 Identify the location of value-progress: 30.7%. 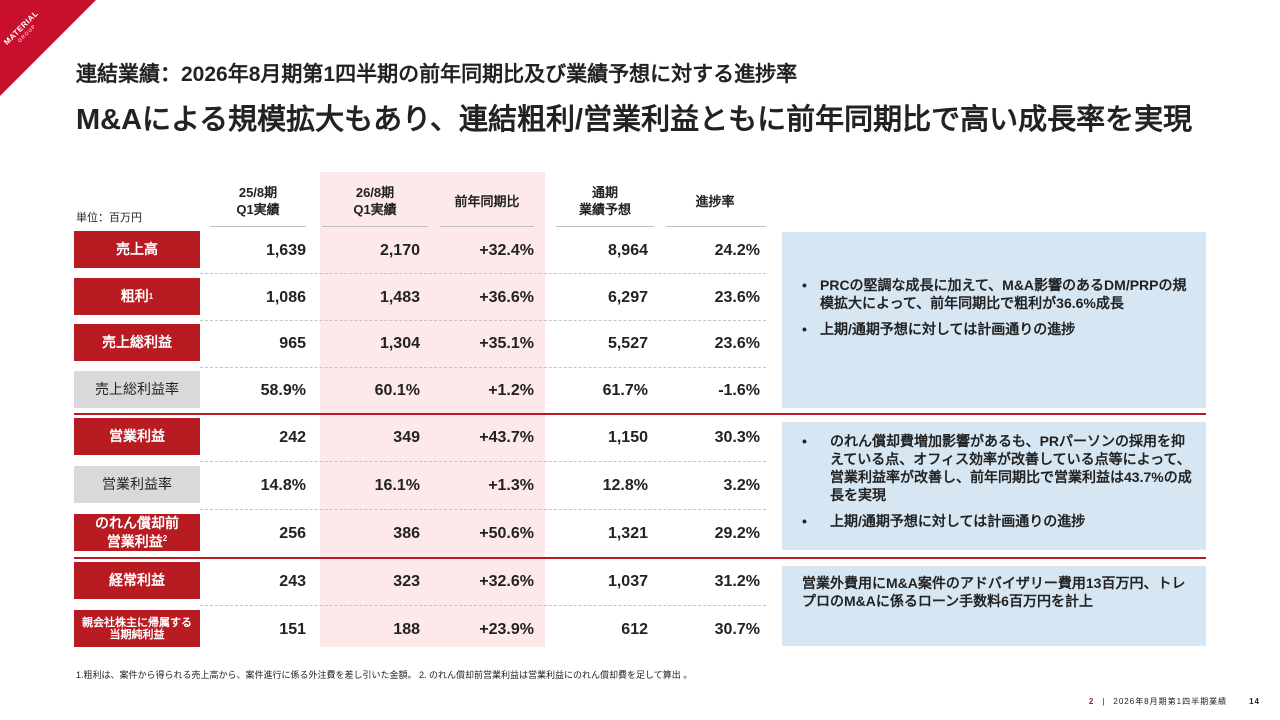
(737, 629).